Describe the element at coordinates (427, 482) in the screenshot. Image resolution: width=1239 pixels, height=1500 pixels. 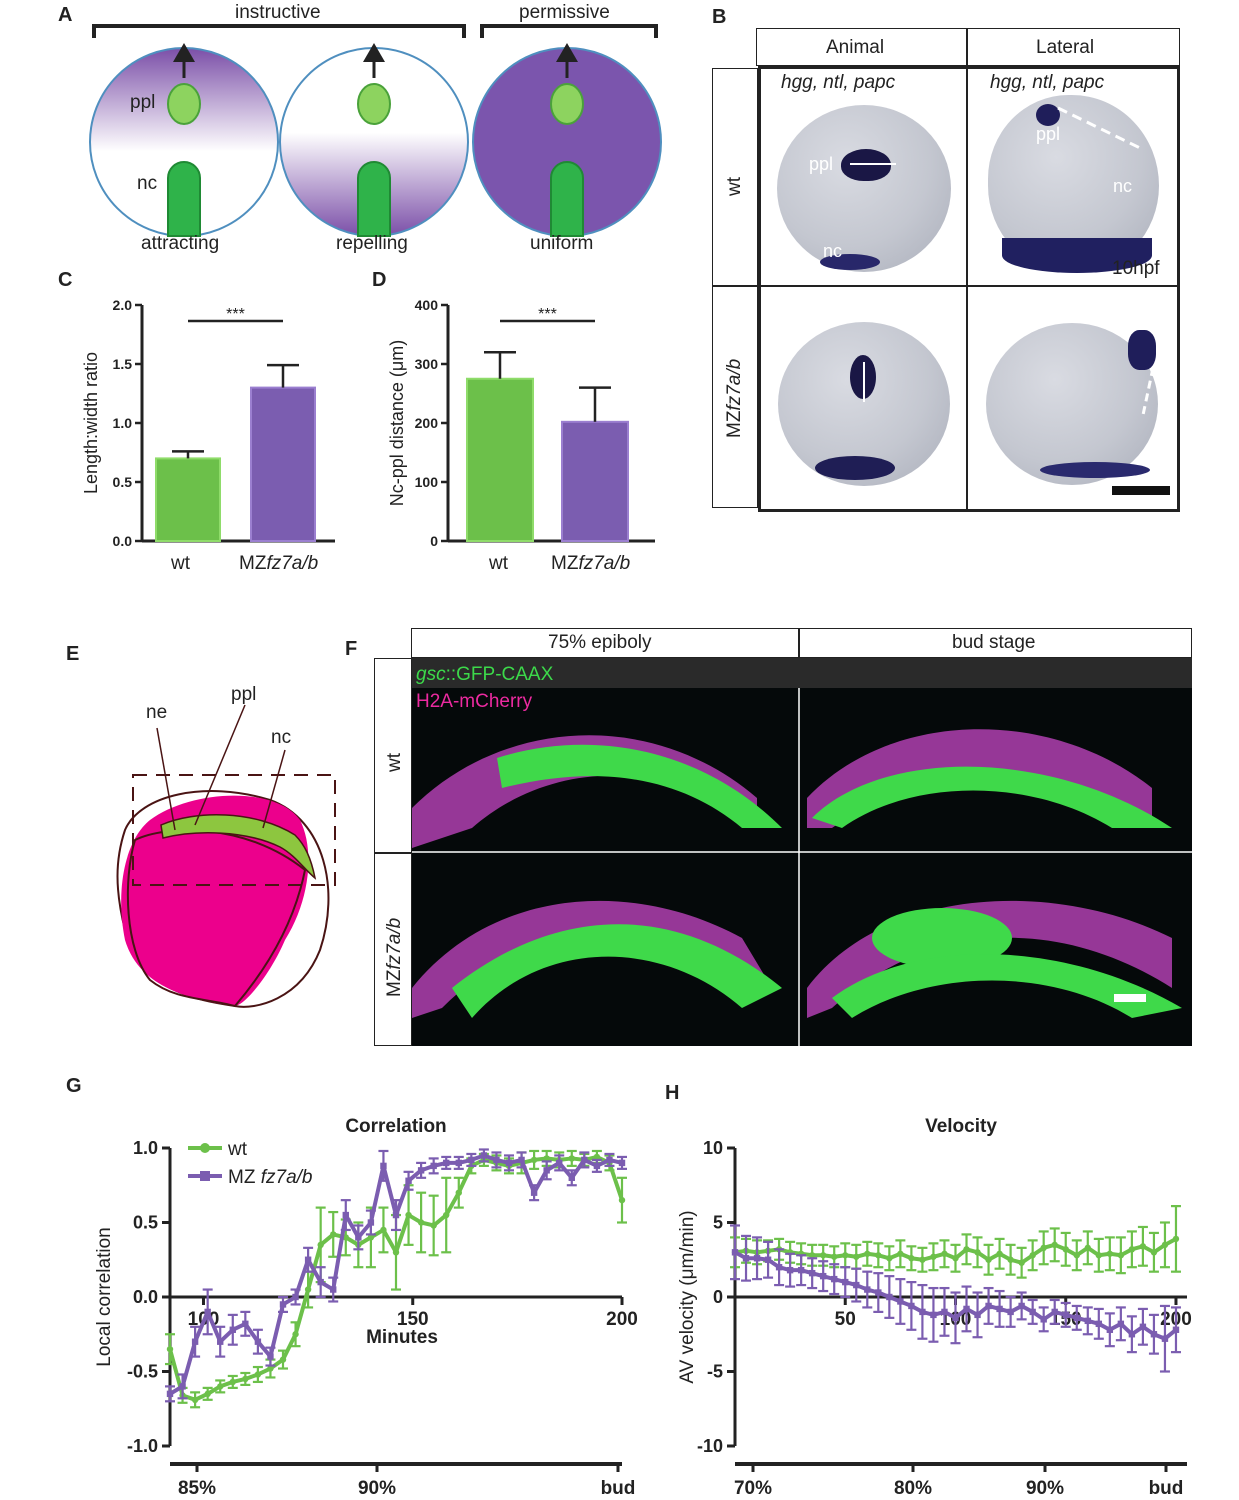
I see `y-tick-label: 100` at that location.